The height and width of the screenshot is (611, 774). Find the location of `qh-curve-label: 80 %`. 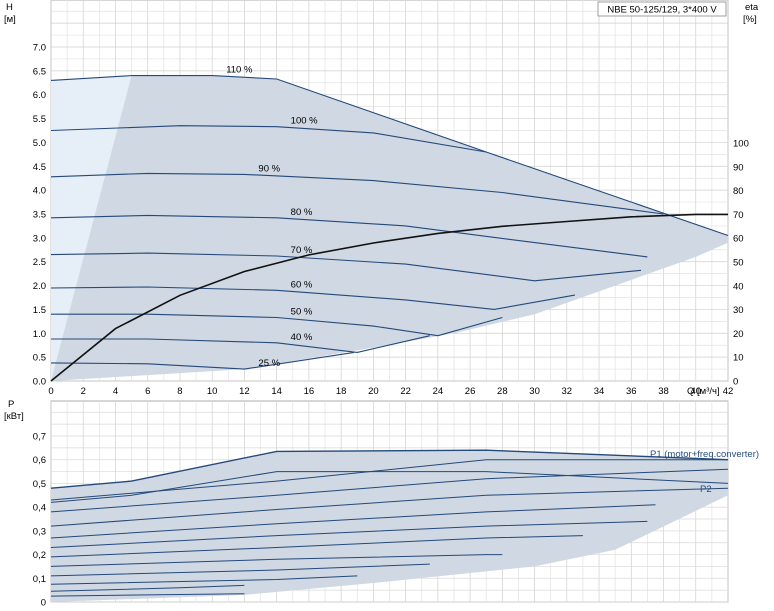

qh-curve-label: 80 % is located at coordinates (302, 212).